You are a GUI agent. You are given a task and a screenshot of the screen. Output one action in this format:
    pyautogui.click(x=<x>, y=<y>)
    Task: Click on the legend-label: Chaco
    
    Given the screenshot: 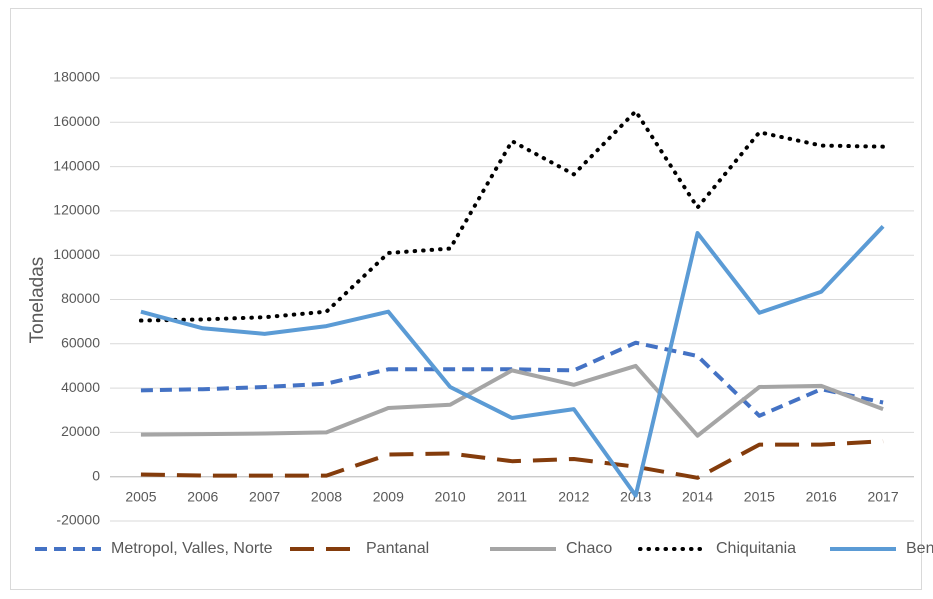 What is the action you would take?
    pyautogui.click(x=589, y=548)
    